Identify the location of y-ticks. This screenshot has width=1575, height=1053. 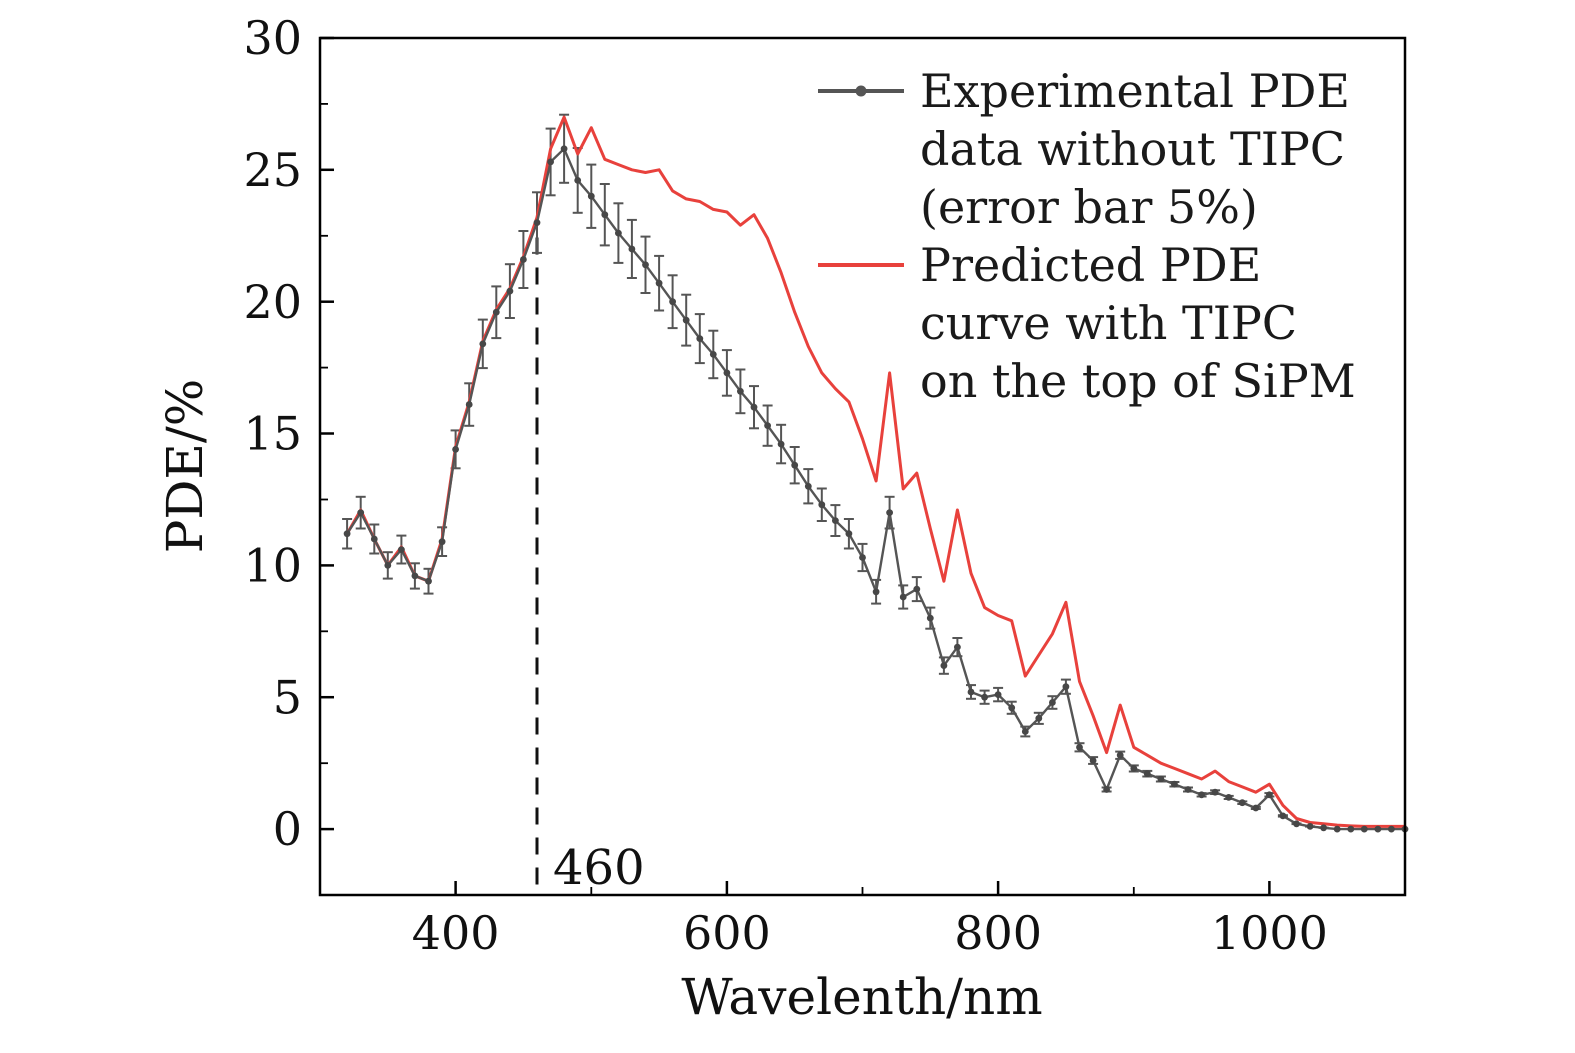
(327, 433).